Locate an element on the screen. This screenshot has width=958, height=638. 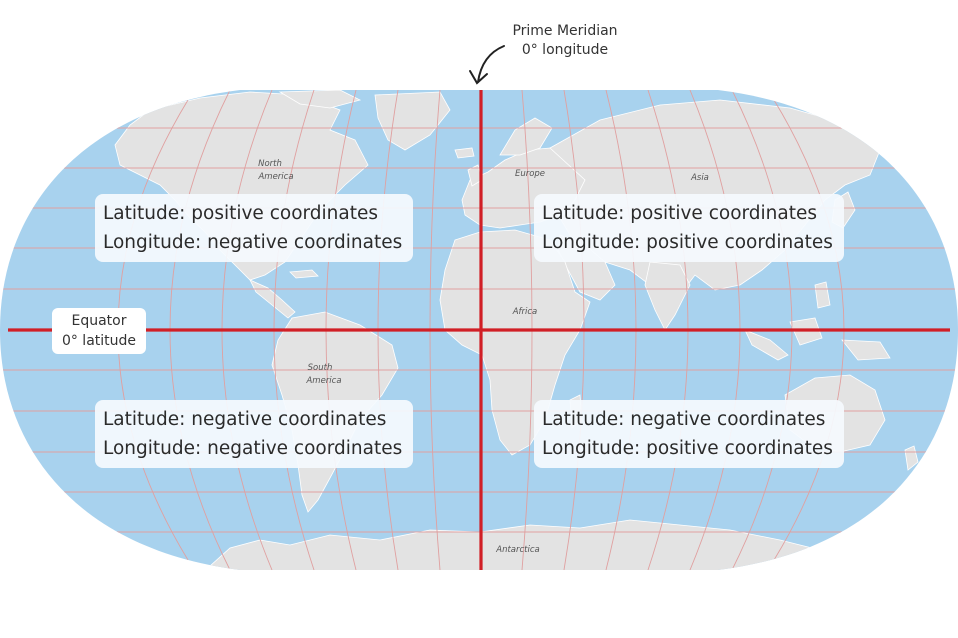
philippines-land is located at coordinates (822, 295).